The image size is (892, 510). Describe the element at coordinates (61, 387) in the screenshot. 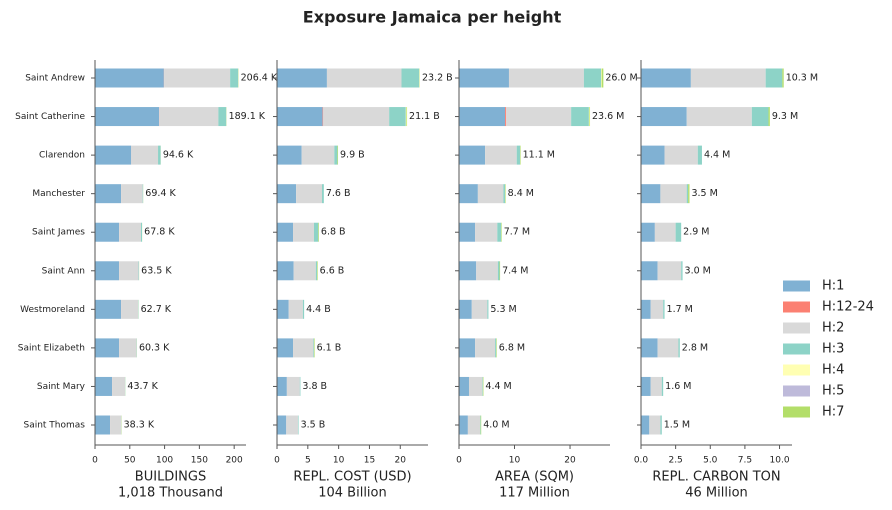

I see `y-tick-label: Saint Mary` at that location.